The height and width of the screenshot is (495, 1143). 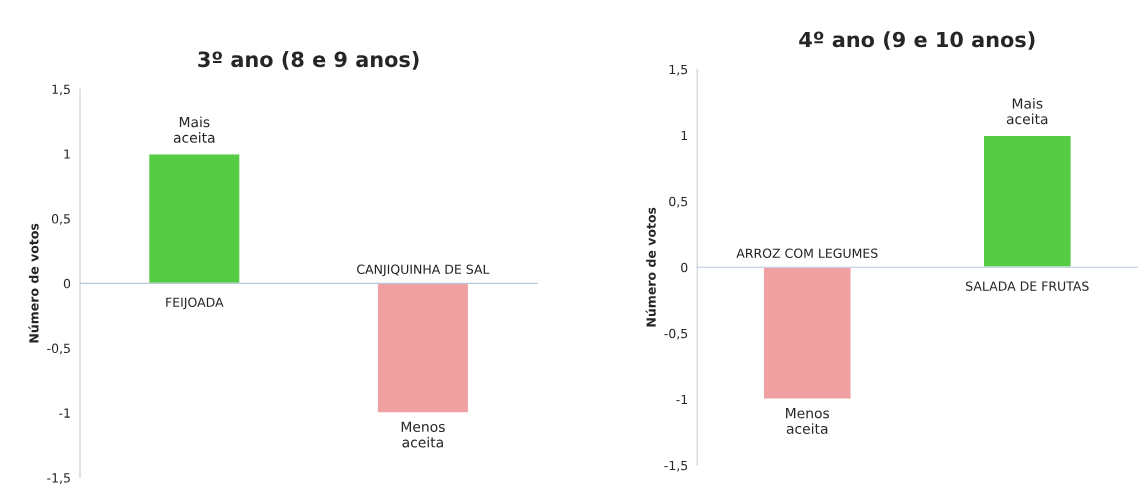 I want to click on chart-title: 3º ano (8 e 9 anos), so click(x=308, y=60).